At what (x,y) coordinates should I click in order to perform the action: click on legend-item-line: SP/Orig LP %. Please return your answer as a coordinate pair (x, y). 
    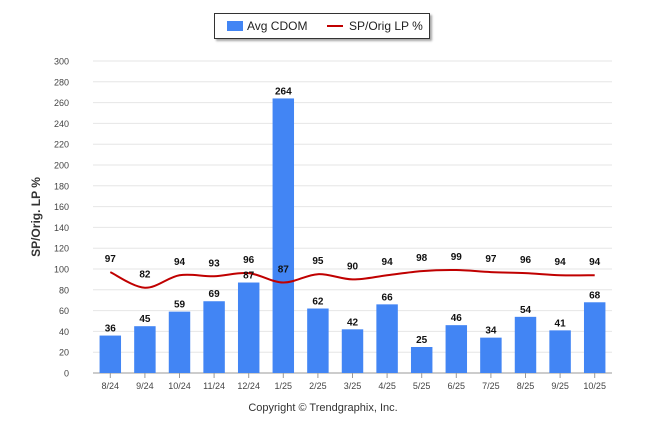
    Looking at the image, I should click on (375, 26).